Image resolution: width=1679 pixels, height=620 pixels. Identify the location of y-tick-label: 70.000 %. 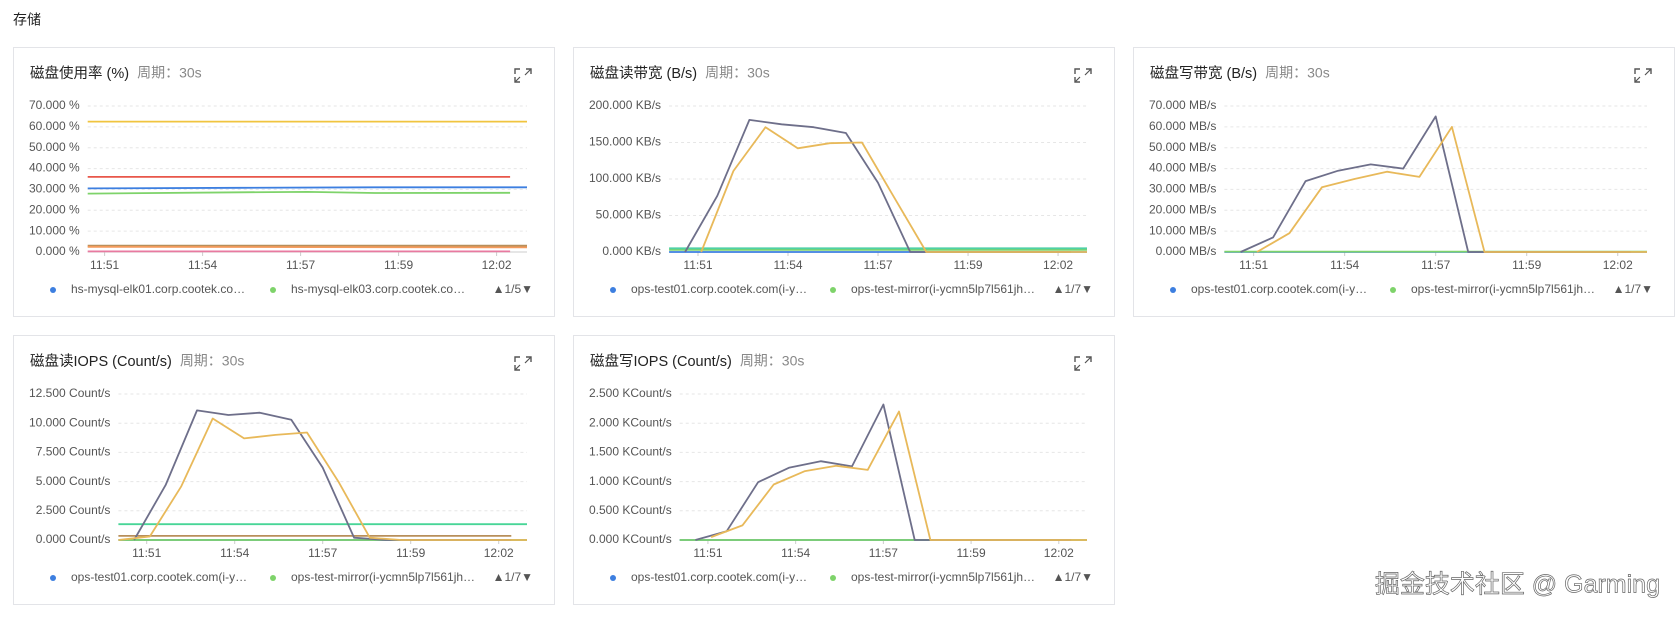
(54, 105).